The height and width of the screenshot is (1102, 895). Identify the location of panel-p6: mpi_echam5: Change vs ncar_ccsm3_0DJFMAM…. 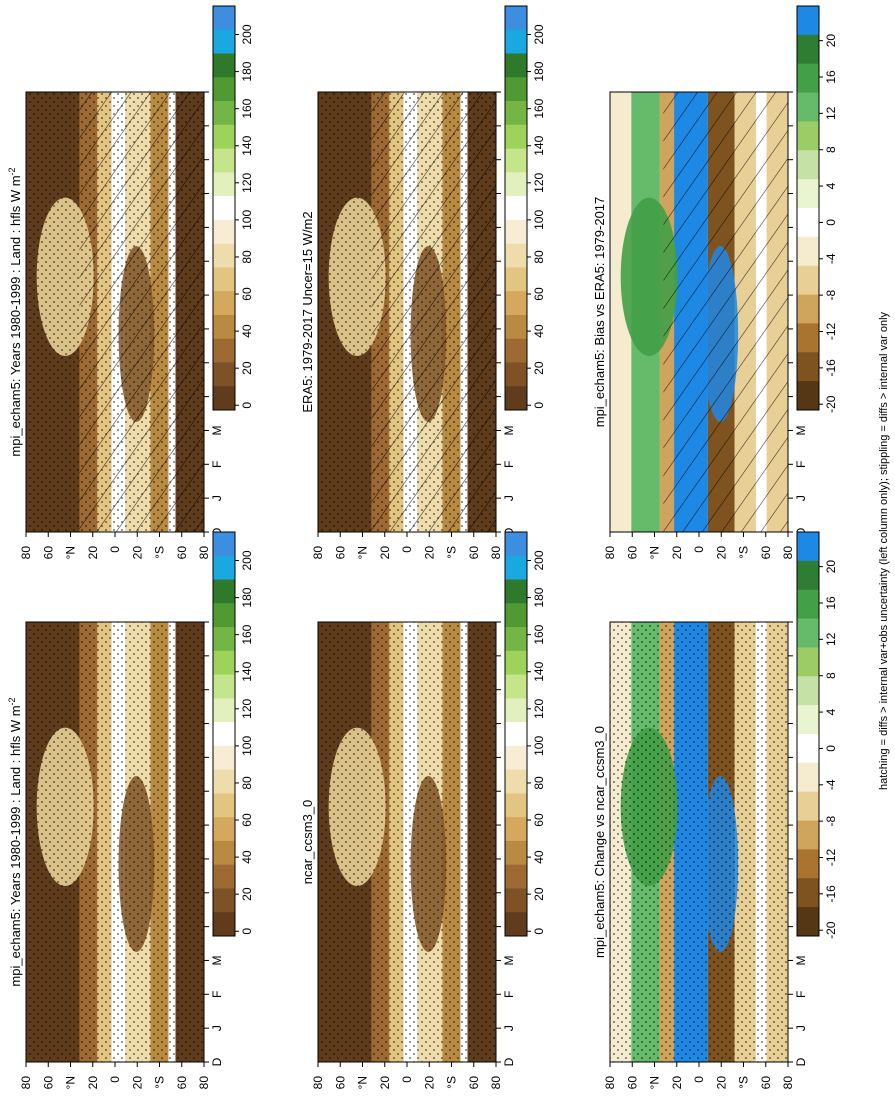
(700, 854).